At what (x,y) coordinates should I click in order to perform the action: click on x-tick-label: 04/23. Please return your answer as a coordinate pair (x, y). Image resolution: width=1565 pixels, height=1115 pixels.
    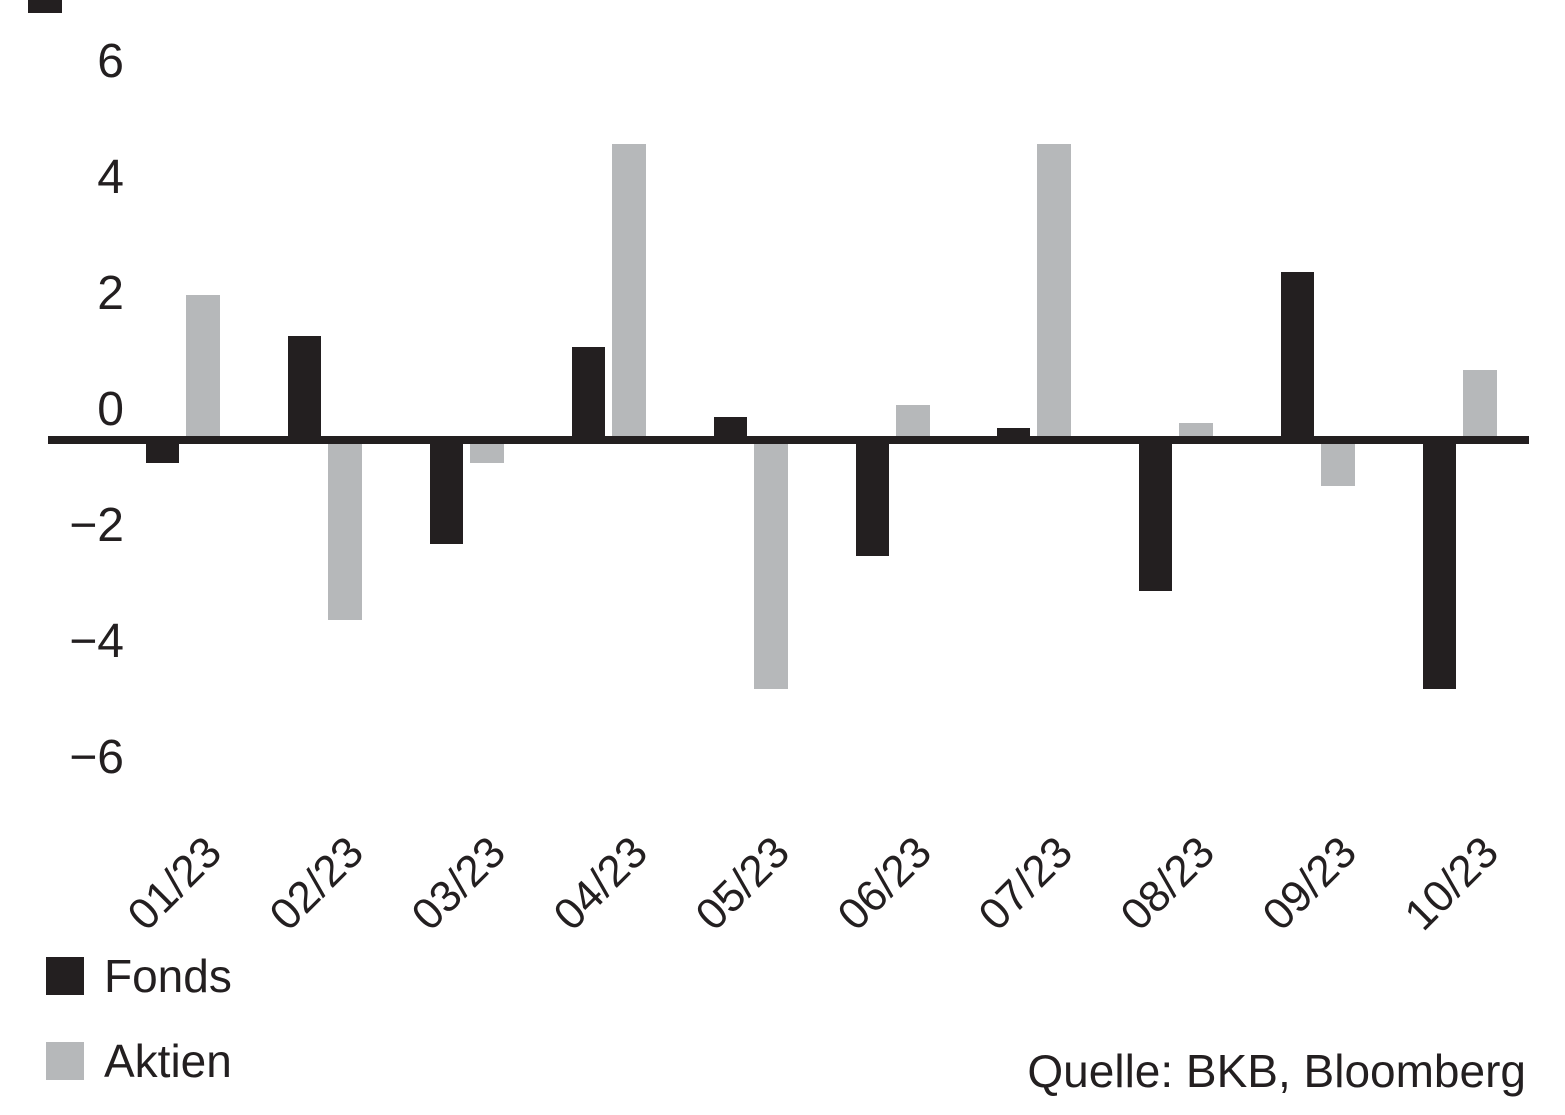
    Looking at the image, I should click on (600, 883).